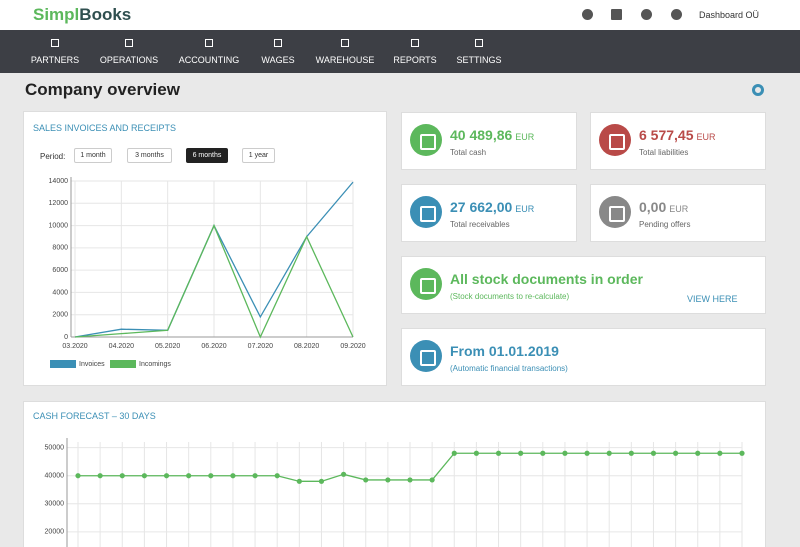 The height and width of the screenshot is (547, 800). Describe the element at coordinates (105, 128) in the screenshot. I see `panel-title: SALES INVOICES AND RECEIPTS` at that location.